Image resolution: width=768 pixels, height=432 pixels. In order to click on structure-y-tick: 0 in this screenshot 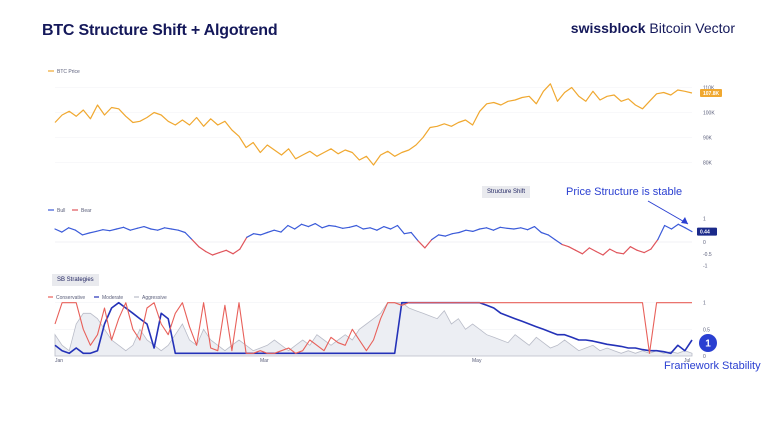, I will do `click(704, 243)`.